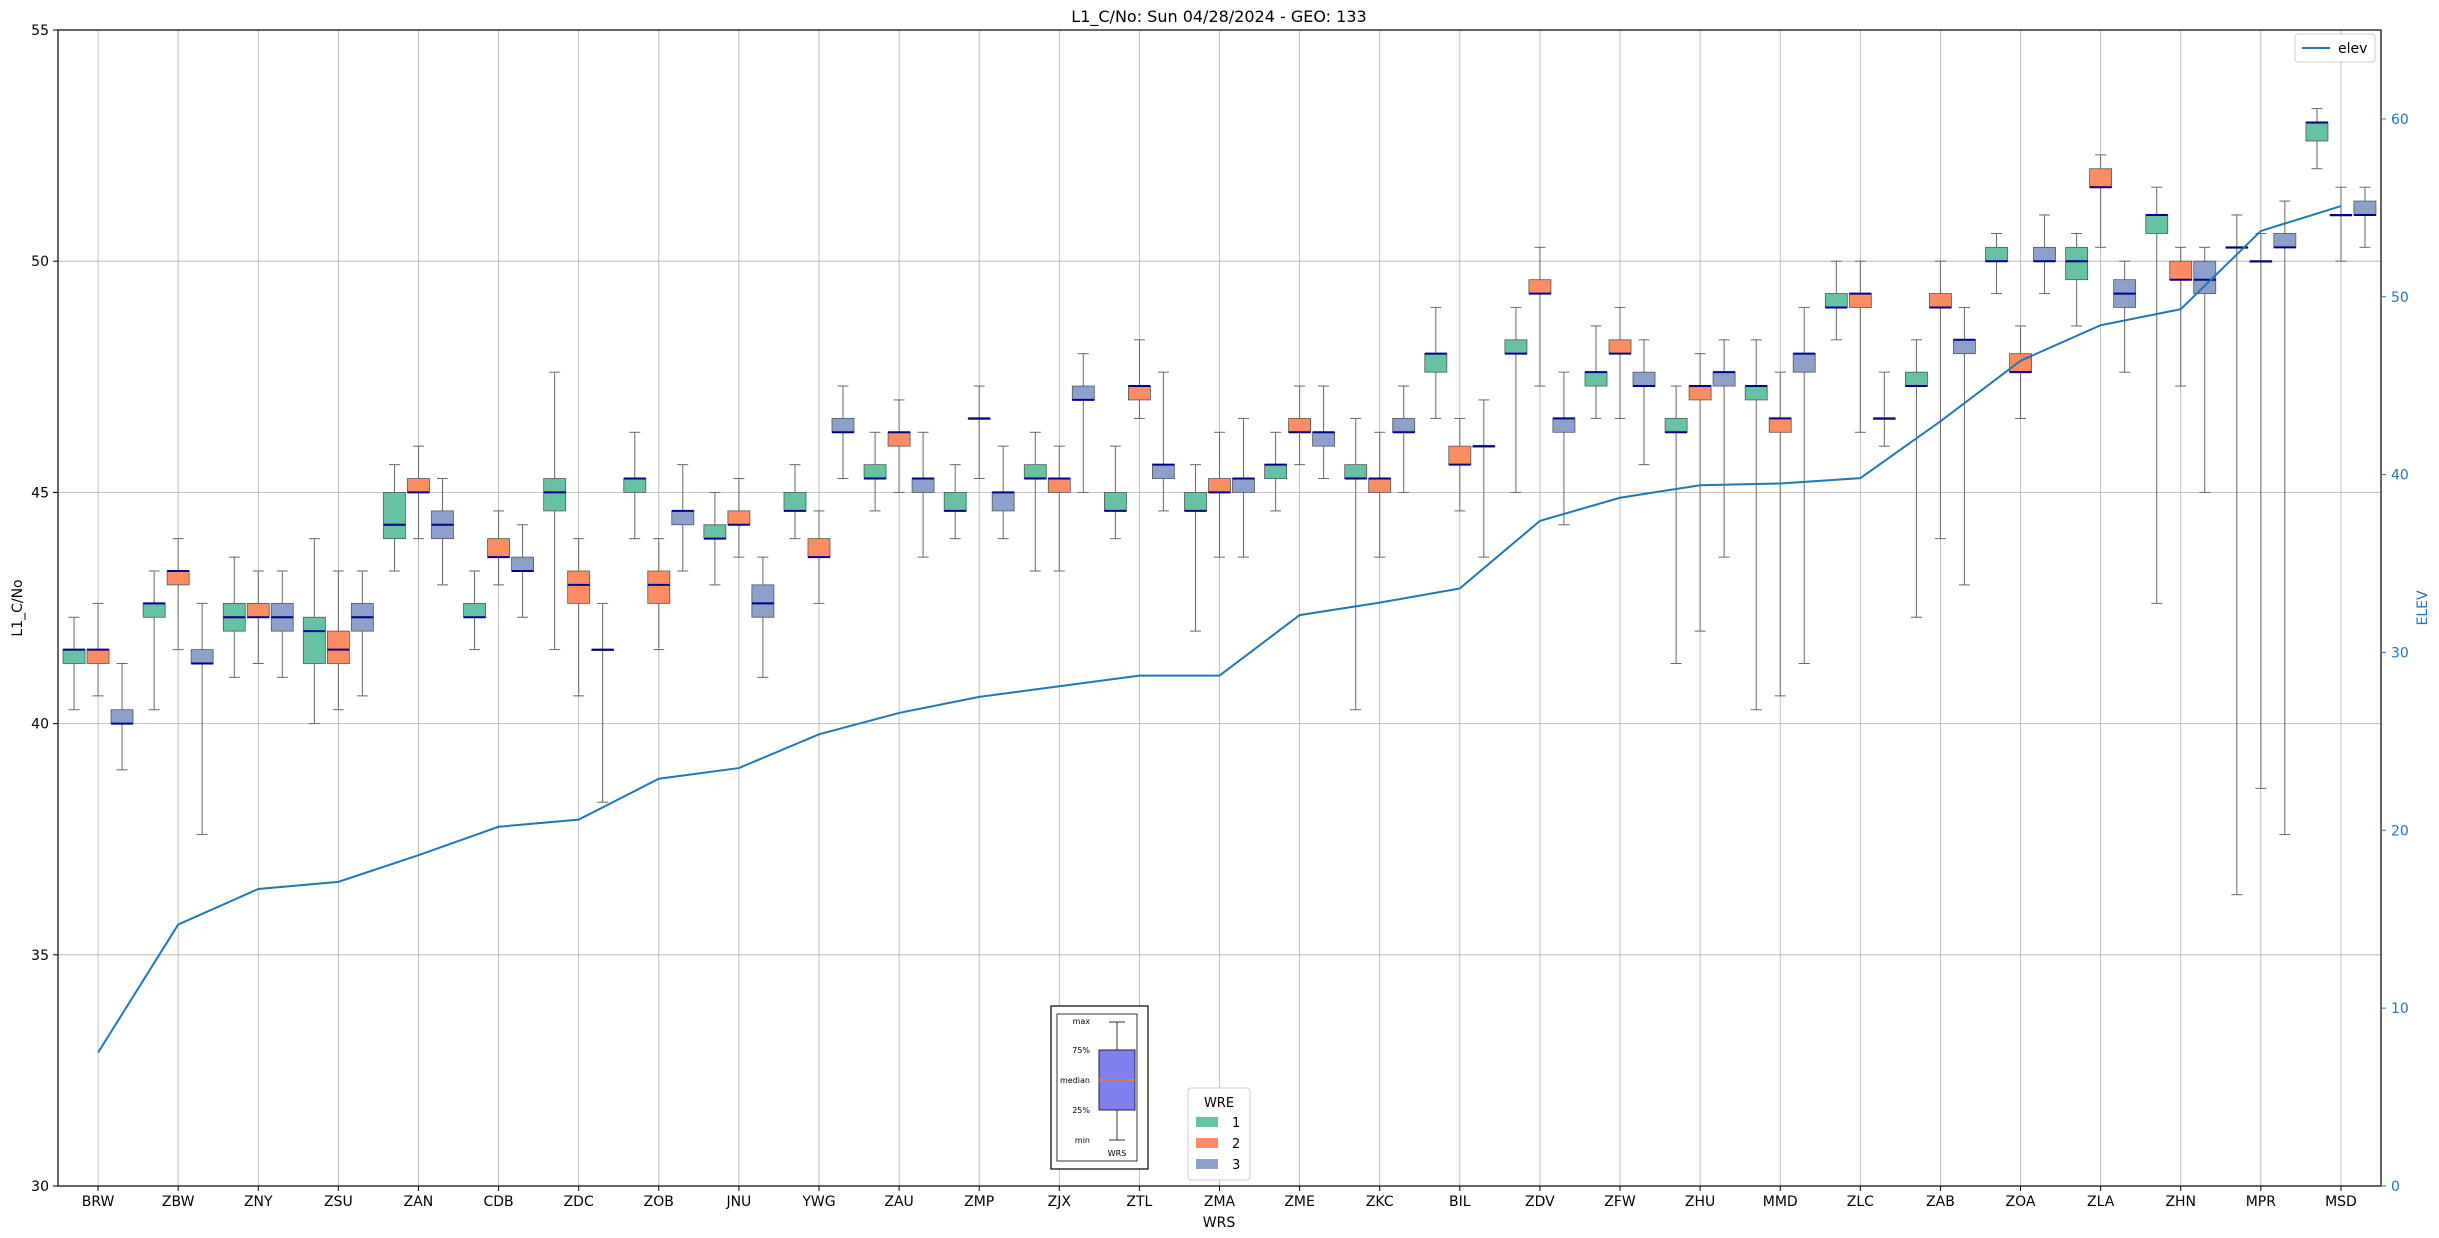 Image resolution: width=2439 pixels, height=1238 pixels. I want to click on box-msd-wre1, so click(2317, 139).